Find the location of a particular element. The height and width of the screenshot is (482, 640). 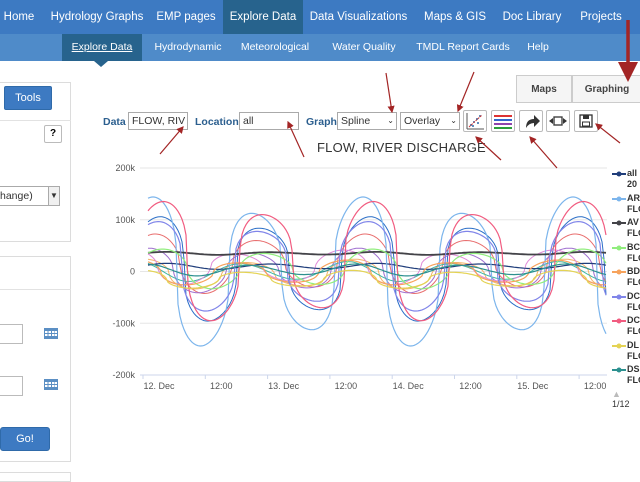

arrow-to-save is located at coordinates (608, 133).